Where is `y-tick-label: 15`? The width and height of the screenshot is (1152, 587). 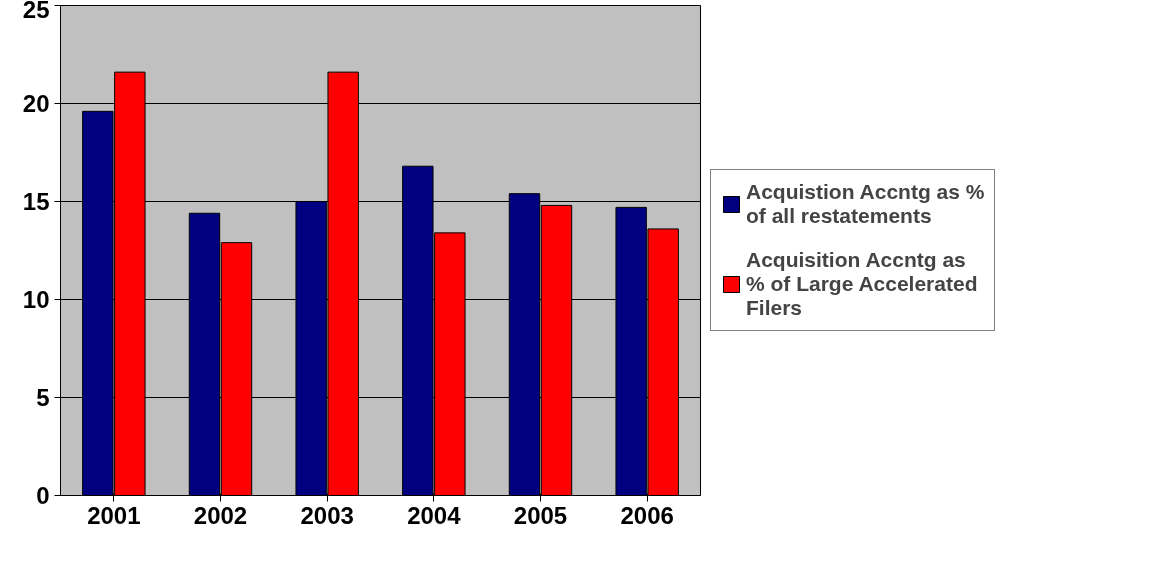
y-tick-label: 15 is located at coordinates (36, 201).